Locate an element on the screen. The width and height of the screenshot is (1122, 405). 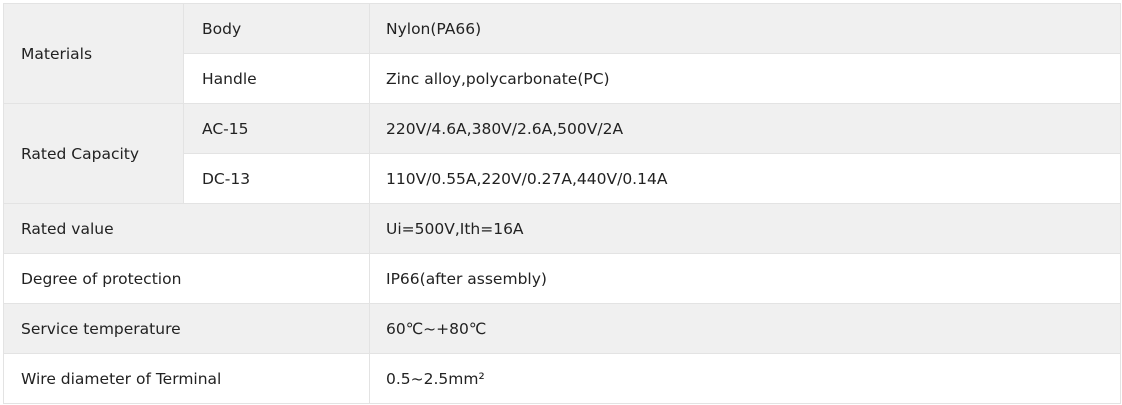
table-row-rated-capacity-dc13: DC-13 110V/0.55A,220V/0.27A,440V/0.14A is located at coordinates (562, 178).